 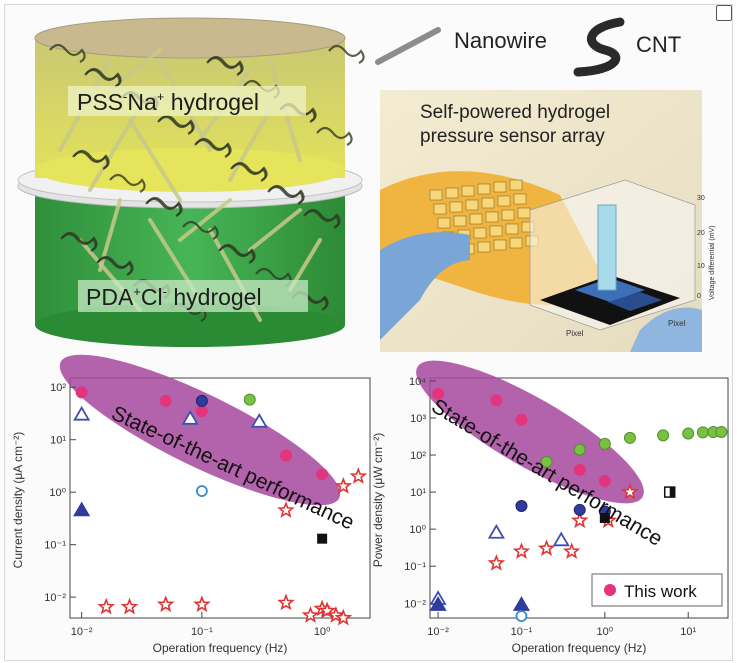 I want to click on top-gel-label: PSS-Na+ hydrogel, so click(x=168, y=102).